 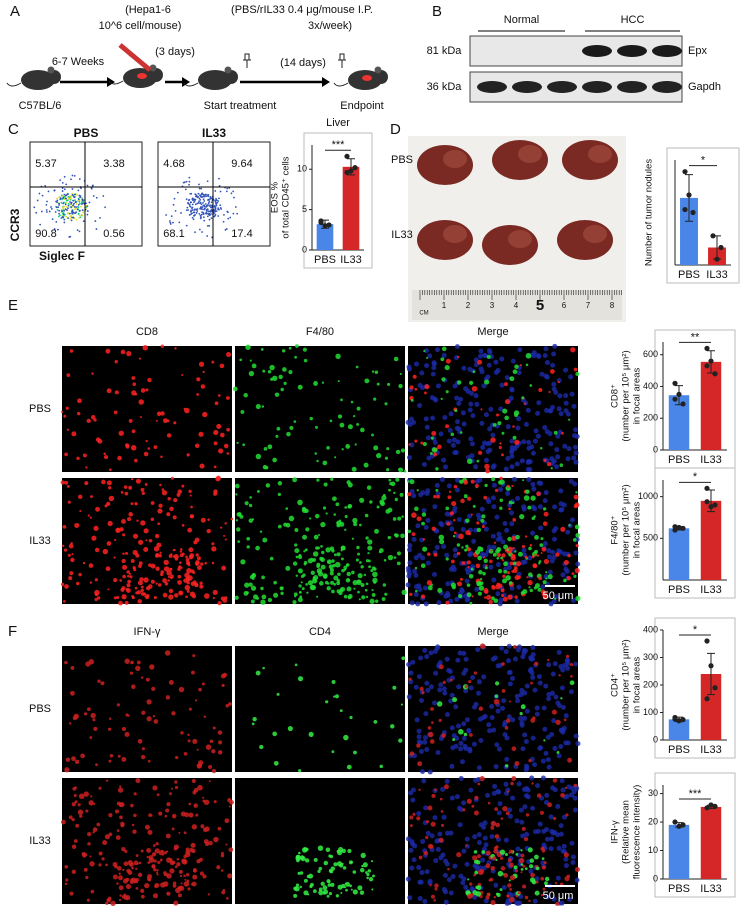 What do you see at coordinates (576, 51) in the screenshot?
I see `blot` at bounding box center [576, 51].